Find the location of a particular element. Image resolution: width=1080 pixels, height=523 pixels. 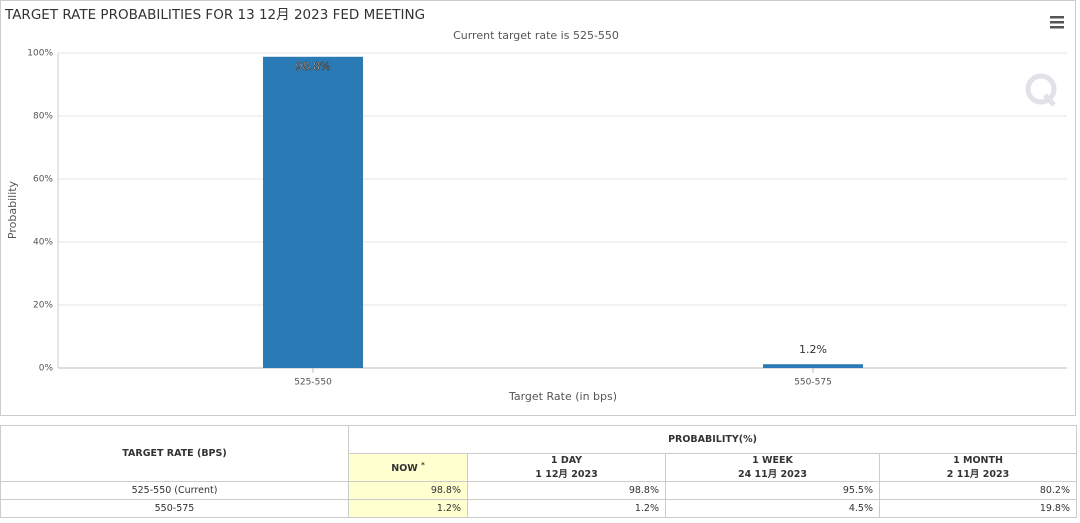

column-note: * is located at coordinates (423, 464).